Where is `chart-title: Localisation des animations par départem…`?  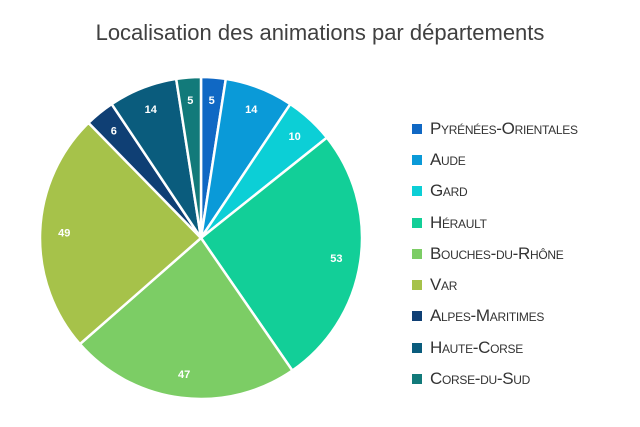
chart-title: Localisation des animations par départem… is located at coordinates (320, 32).